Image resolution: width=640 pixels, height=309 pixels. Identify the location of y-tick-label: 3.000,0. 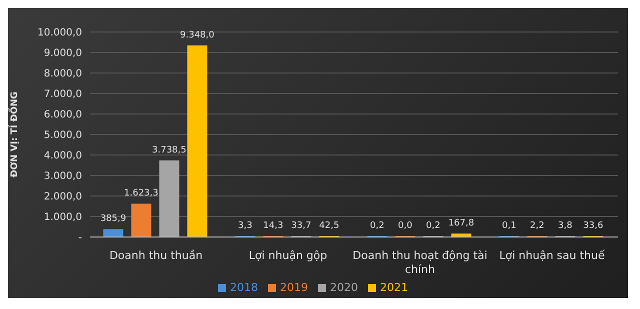
(63, 176).